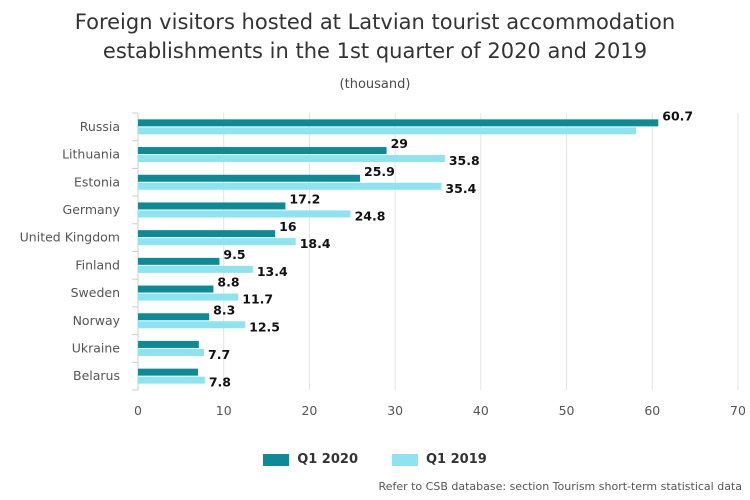  Describe the element at coordinates (464, 160) in the screenshot. I see `data-label-lithuania-1: 35.8` at that location.